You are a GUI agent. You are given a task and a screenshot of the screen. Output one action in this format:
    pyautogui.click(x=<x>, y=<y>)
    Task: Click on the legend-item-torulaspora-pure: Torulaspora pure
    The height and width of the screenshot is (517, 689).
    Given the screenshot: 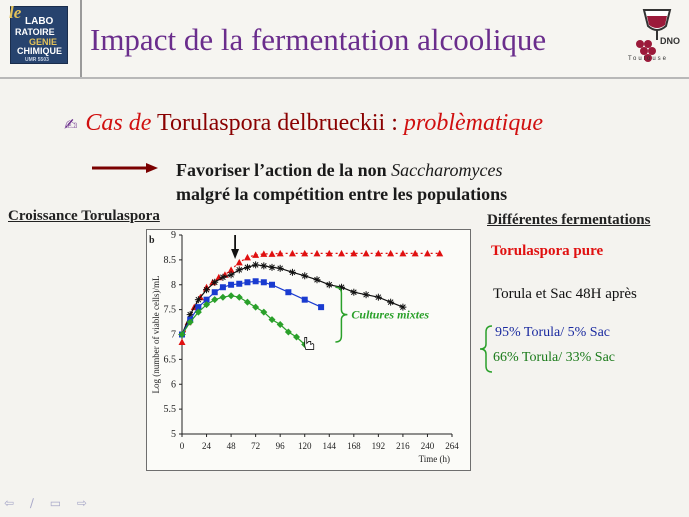 What is the action you would take?
    pyautogui.click(x=547, y=251)
    